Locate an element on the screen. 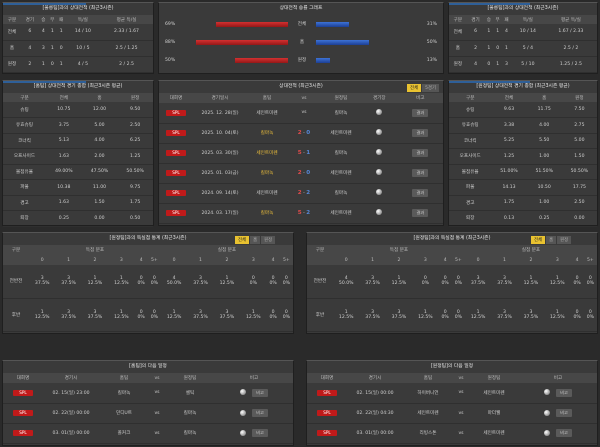 This screenshot has height=447, width=600. row-label: 전체 is located at coordinates (12, 32).